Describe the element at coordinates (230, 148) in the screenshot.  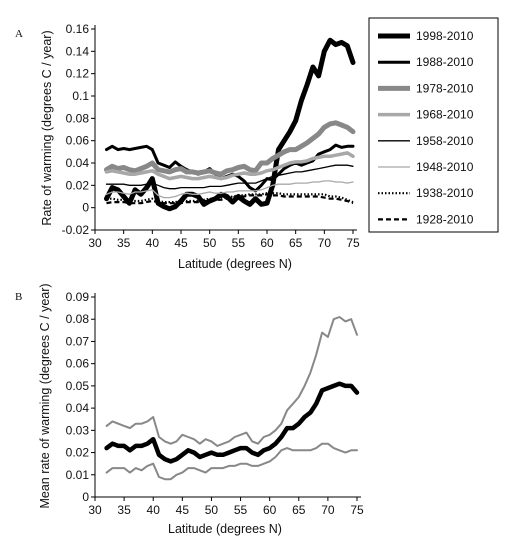
I see `panel-a-series-line-1978-2010` at that location.